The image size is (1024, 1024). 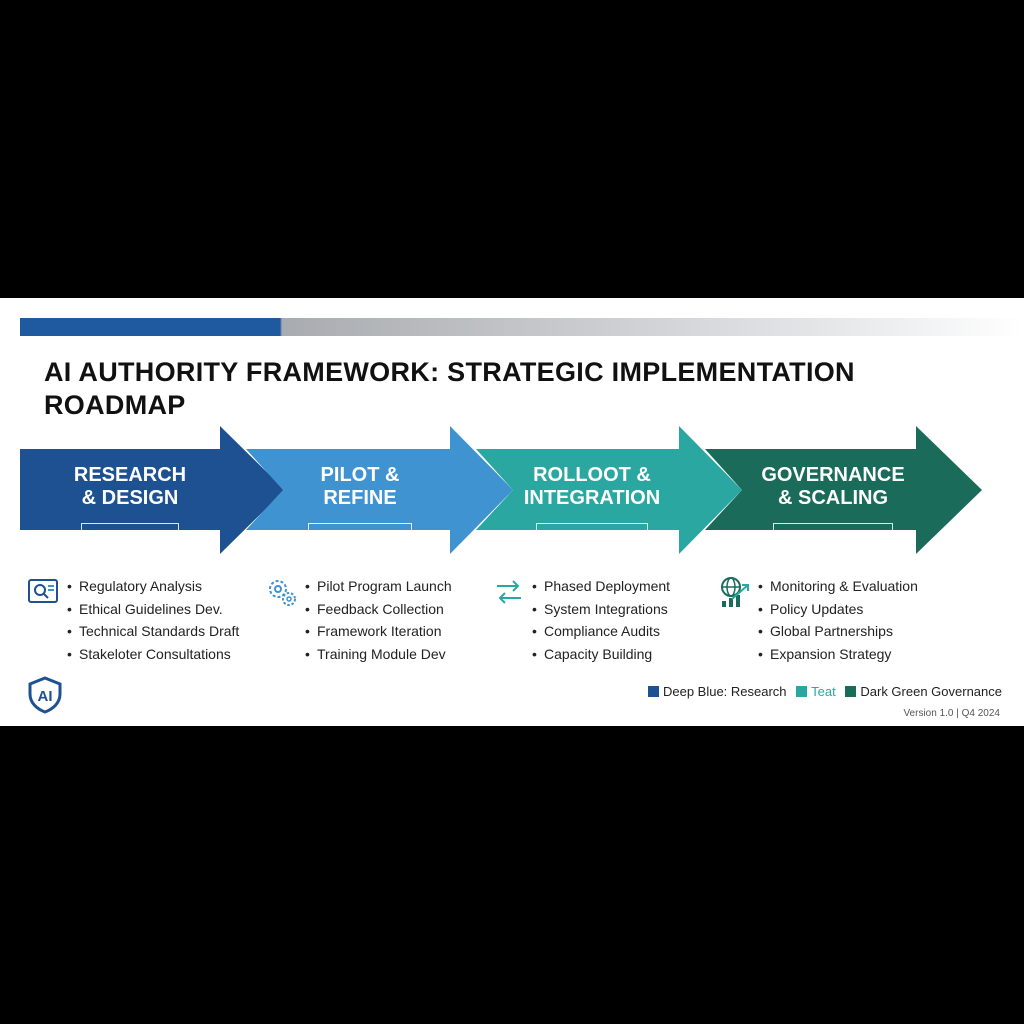 I want to click on list-item: Stakeloter Consultations, so click(x=153, y=654).